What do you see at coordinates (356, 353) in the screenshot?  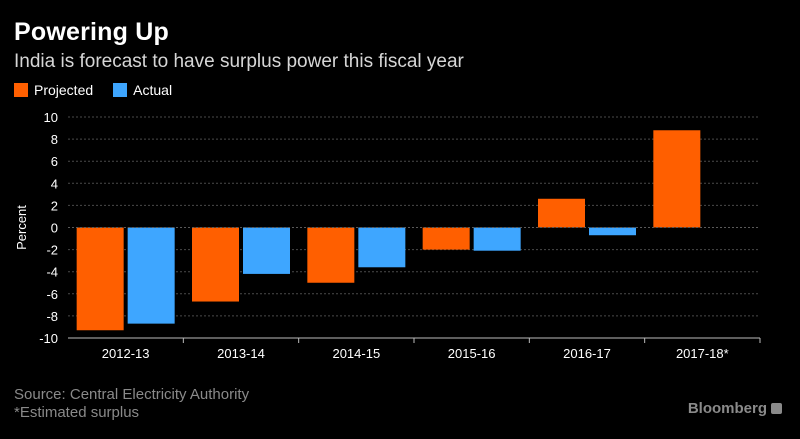 I see `x-tick-label: 2014-15` at bounding box center [356, 353].